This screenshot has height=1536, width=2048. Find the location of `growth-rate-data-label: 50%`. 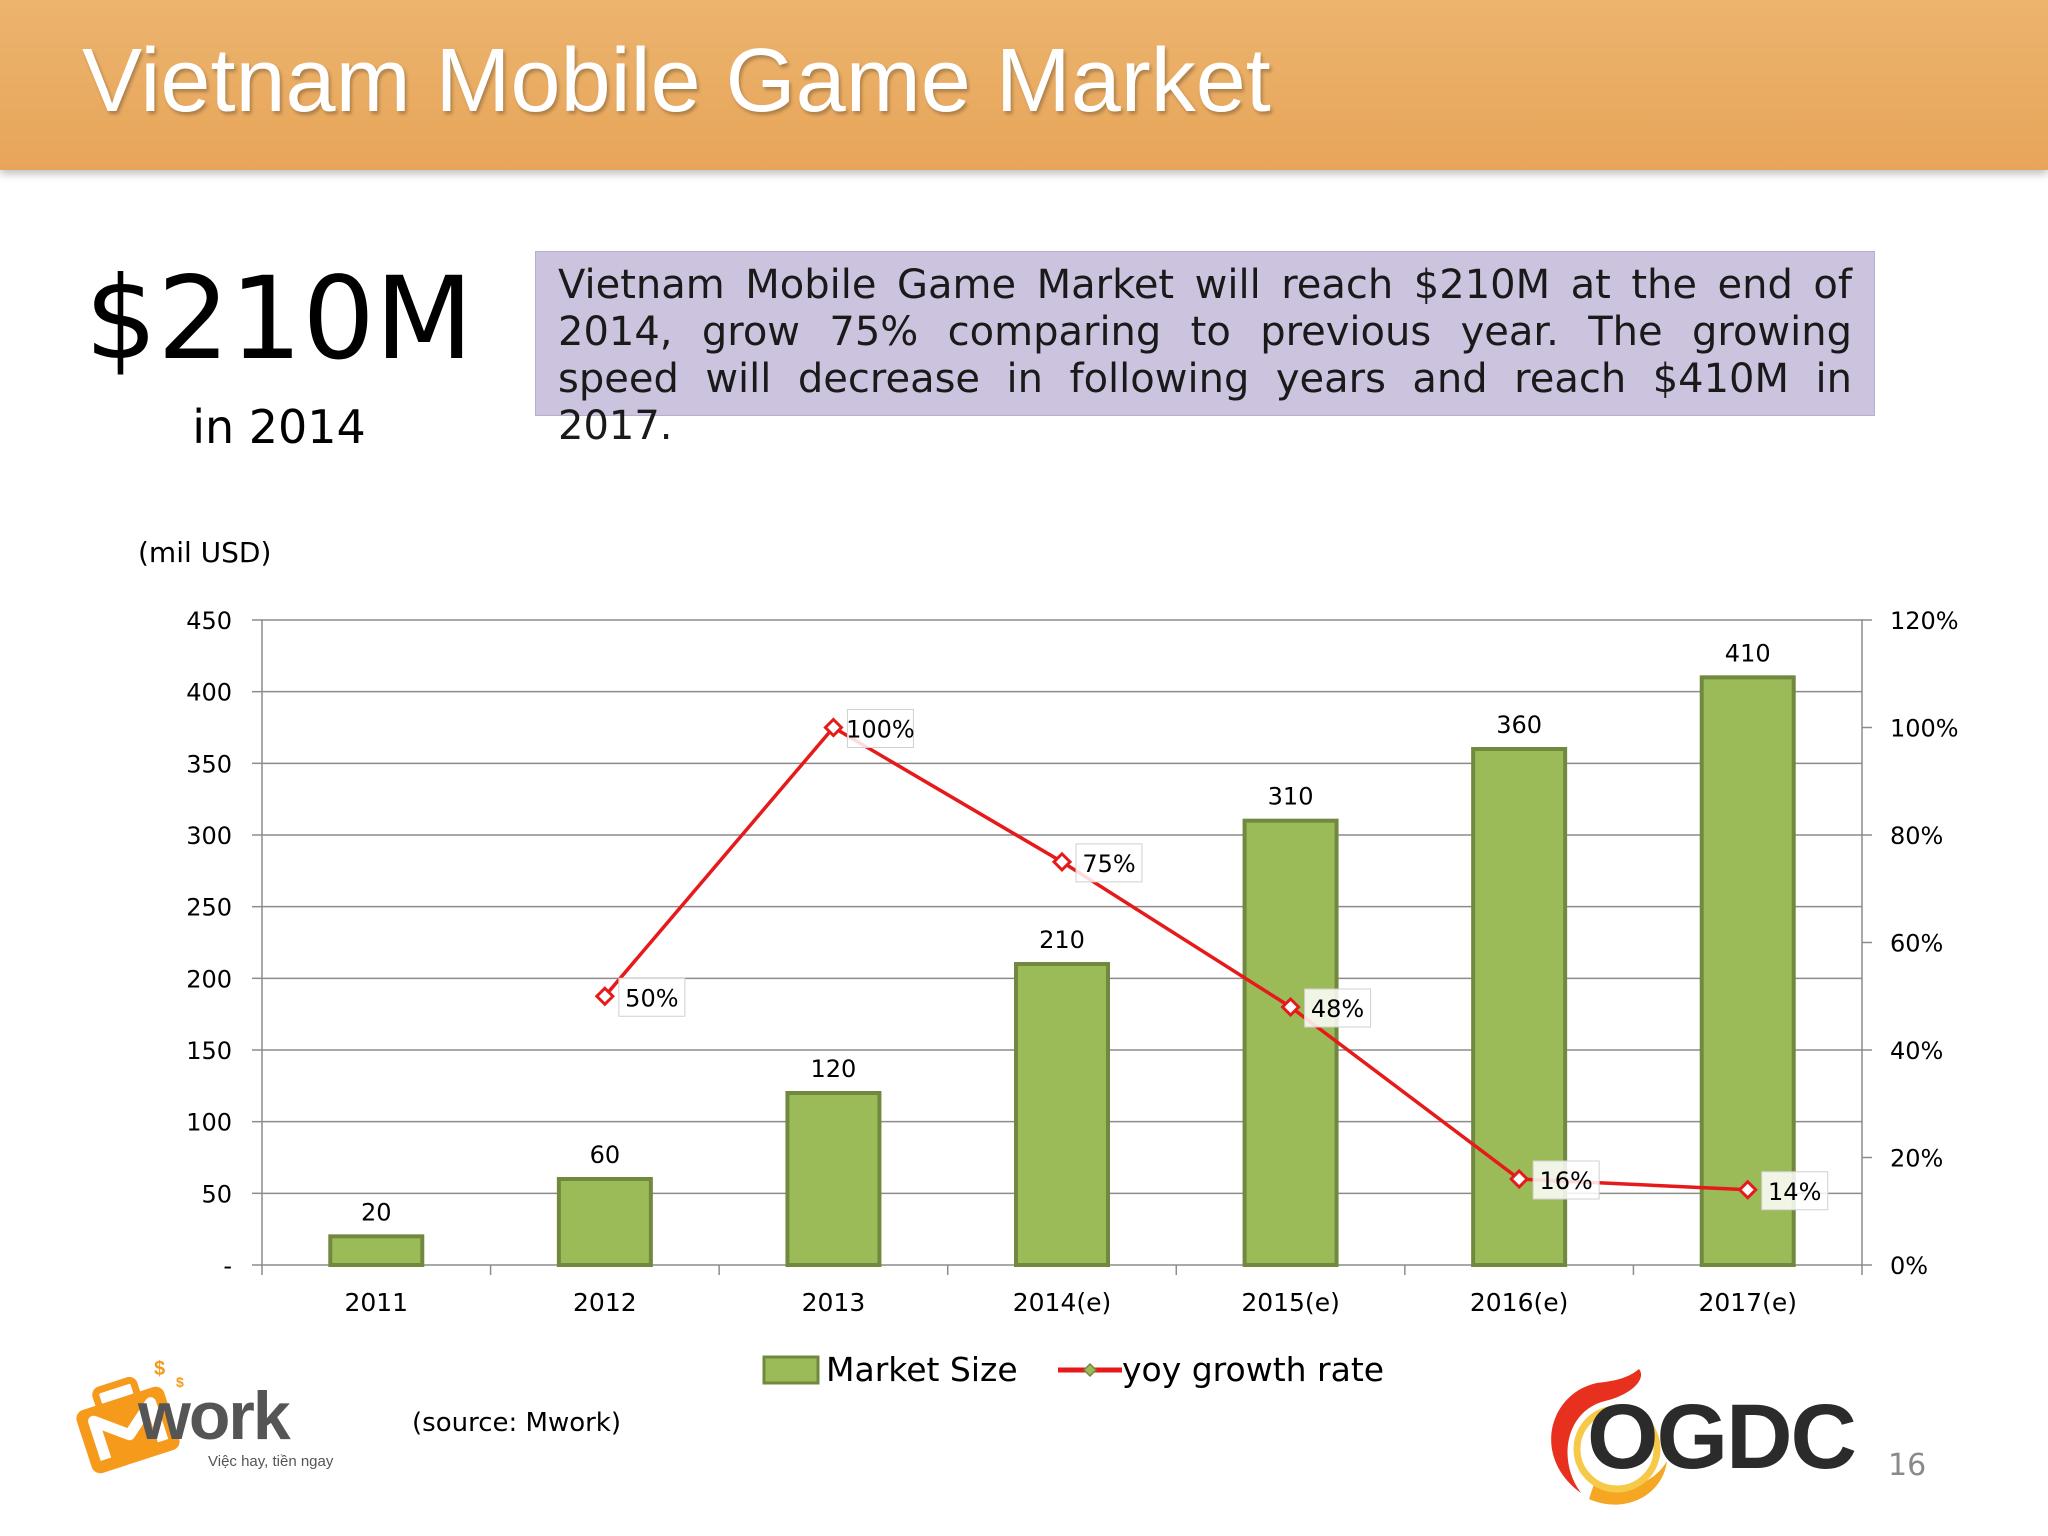

growth-rate-data-label: 50% is located at coordinates (651, 998).